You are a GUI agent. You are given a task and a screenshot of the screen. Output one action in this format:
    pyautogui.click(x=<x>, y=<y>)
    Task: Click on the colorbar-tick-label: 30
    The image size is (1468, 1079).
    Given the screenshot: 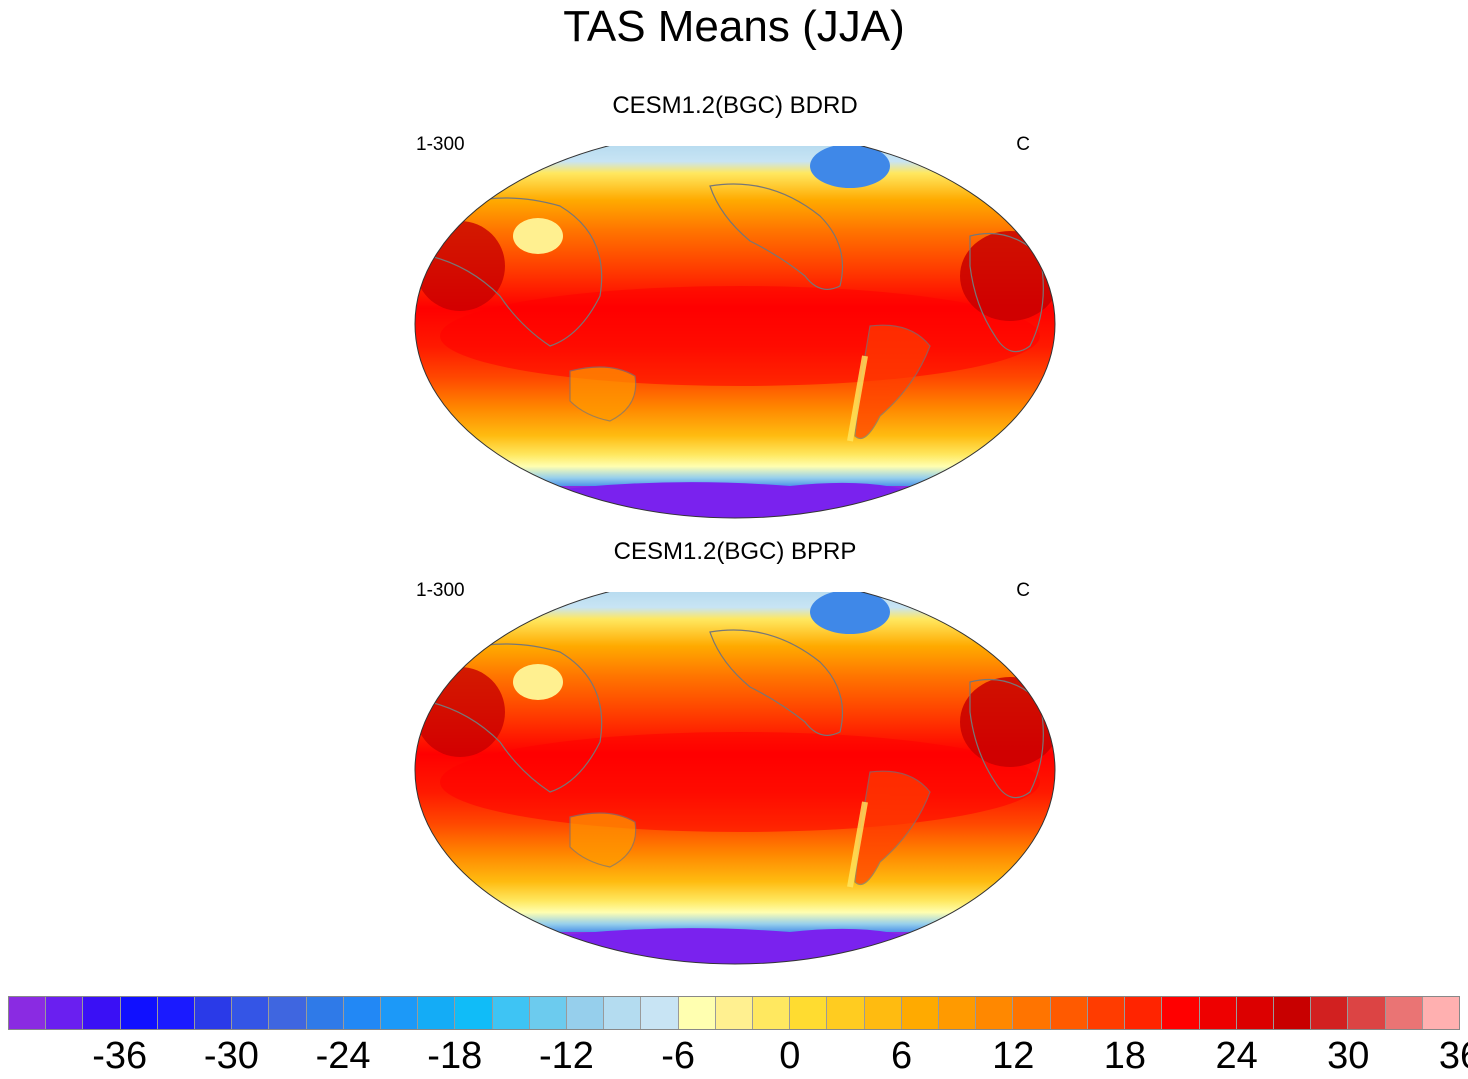 What is the action you would take?
    pyautogui.click(x=1348, y=1056)
    